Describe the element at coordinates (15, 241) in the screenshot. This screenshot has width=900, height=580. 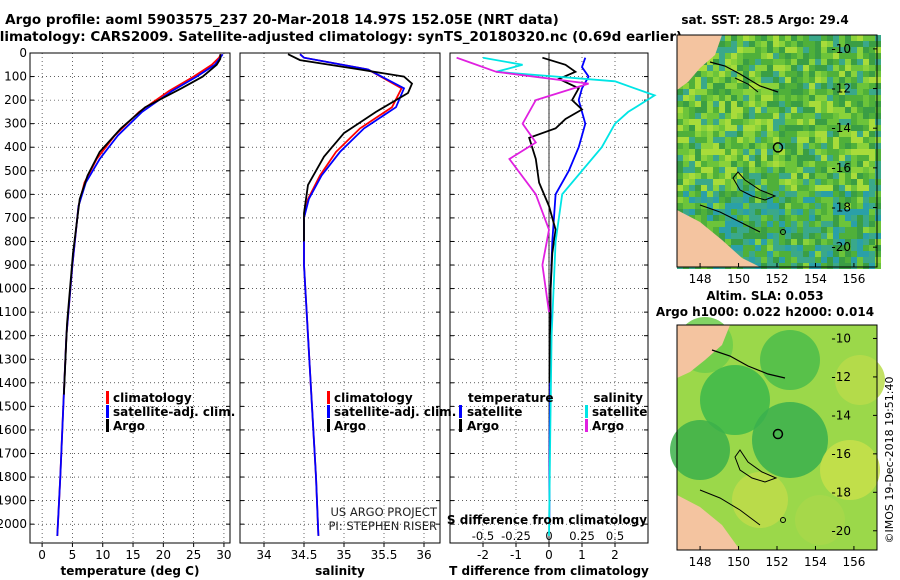
I see `y-tick-label: 800` at that location.